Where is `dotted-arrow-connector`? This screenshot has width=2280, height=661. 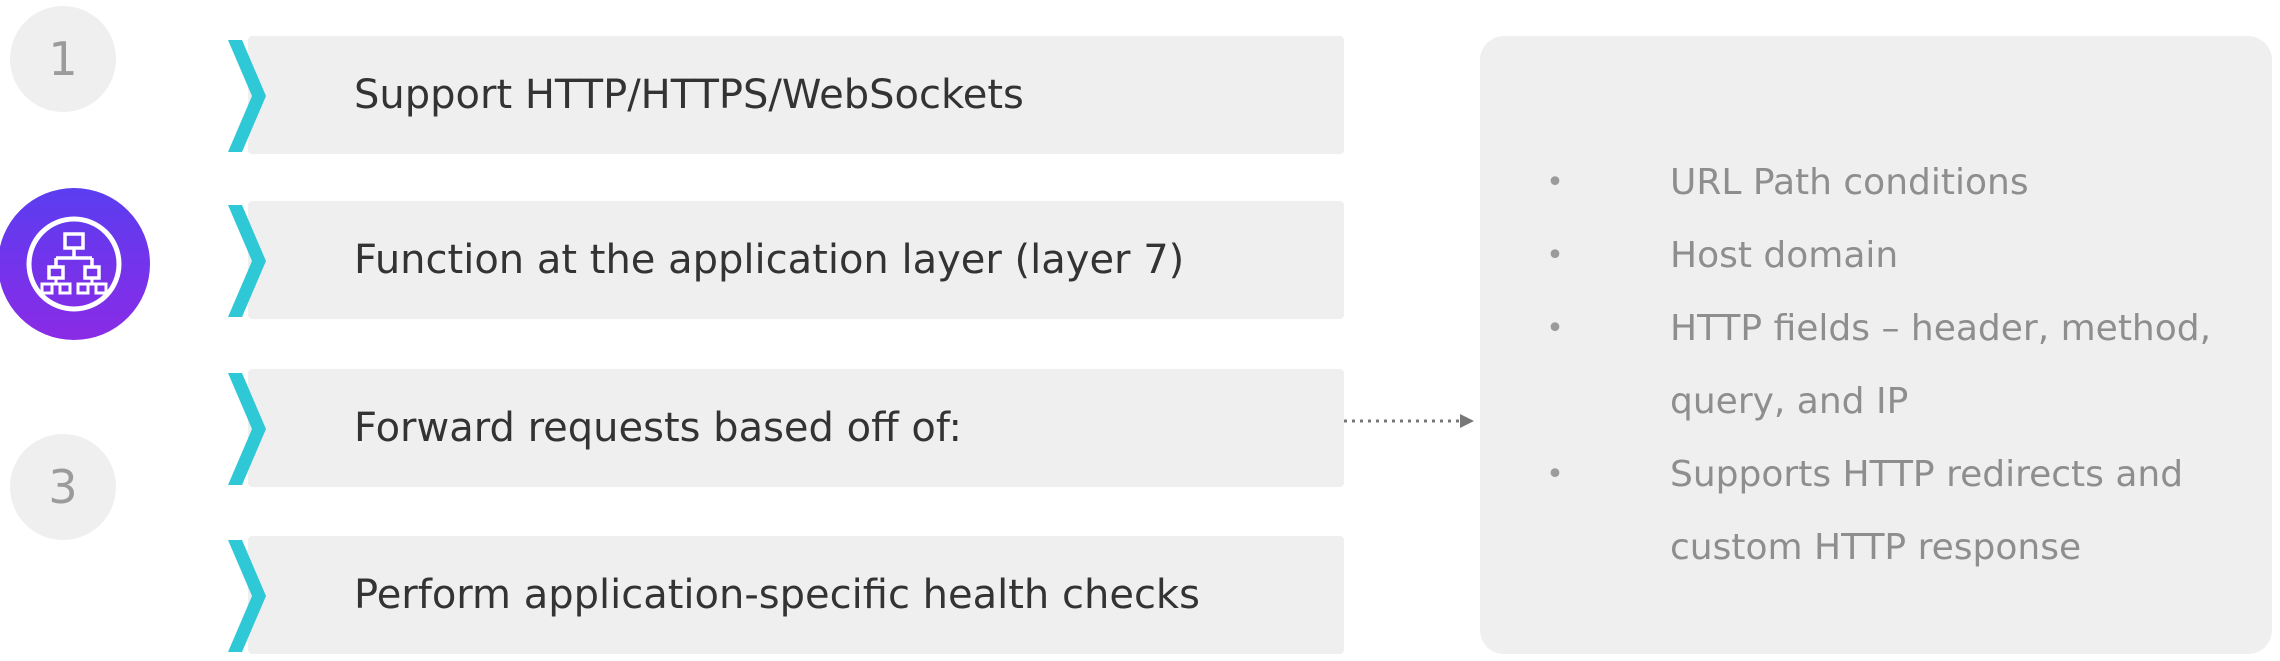
dotted-arrow-connector is located at coordinates (1409, 421).